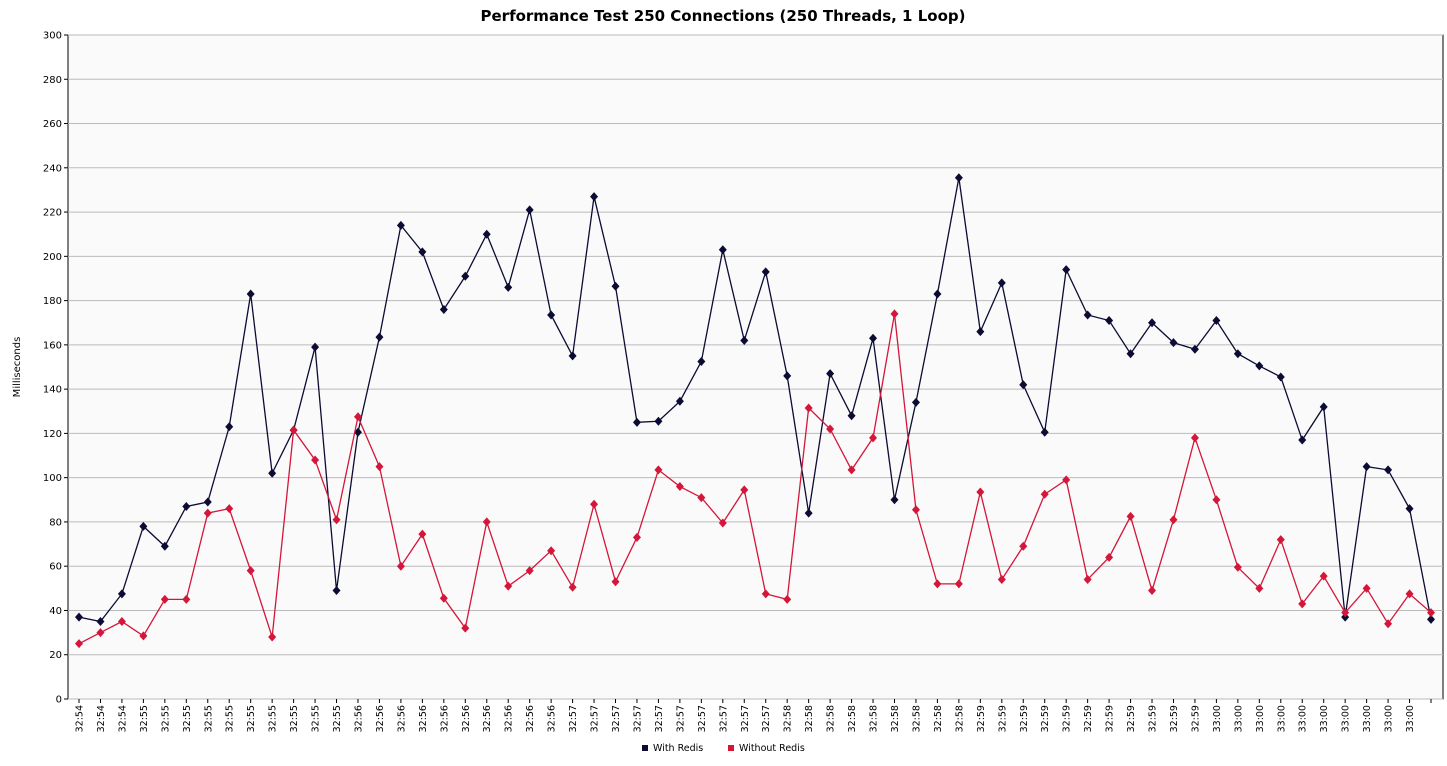  What do you see at coordinates (52, 345) in the screenshot?
I see `y-tick-label: 160` at bounding box center [52, 345].